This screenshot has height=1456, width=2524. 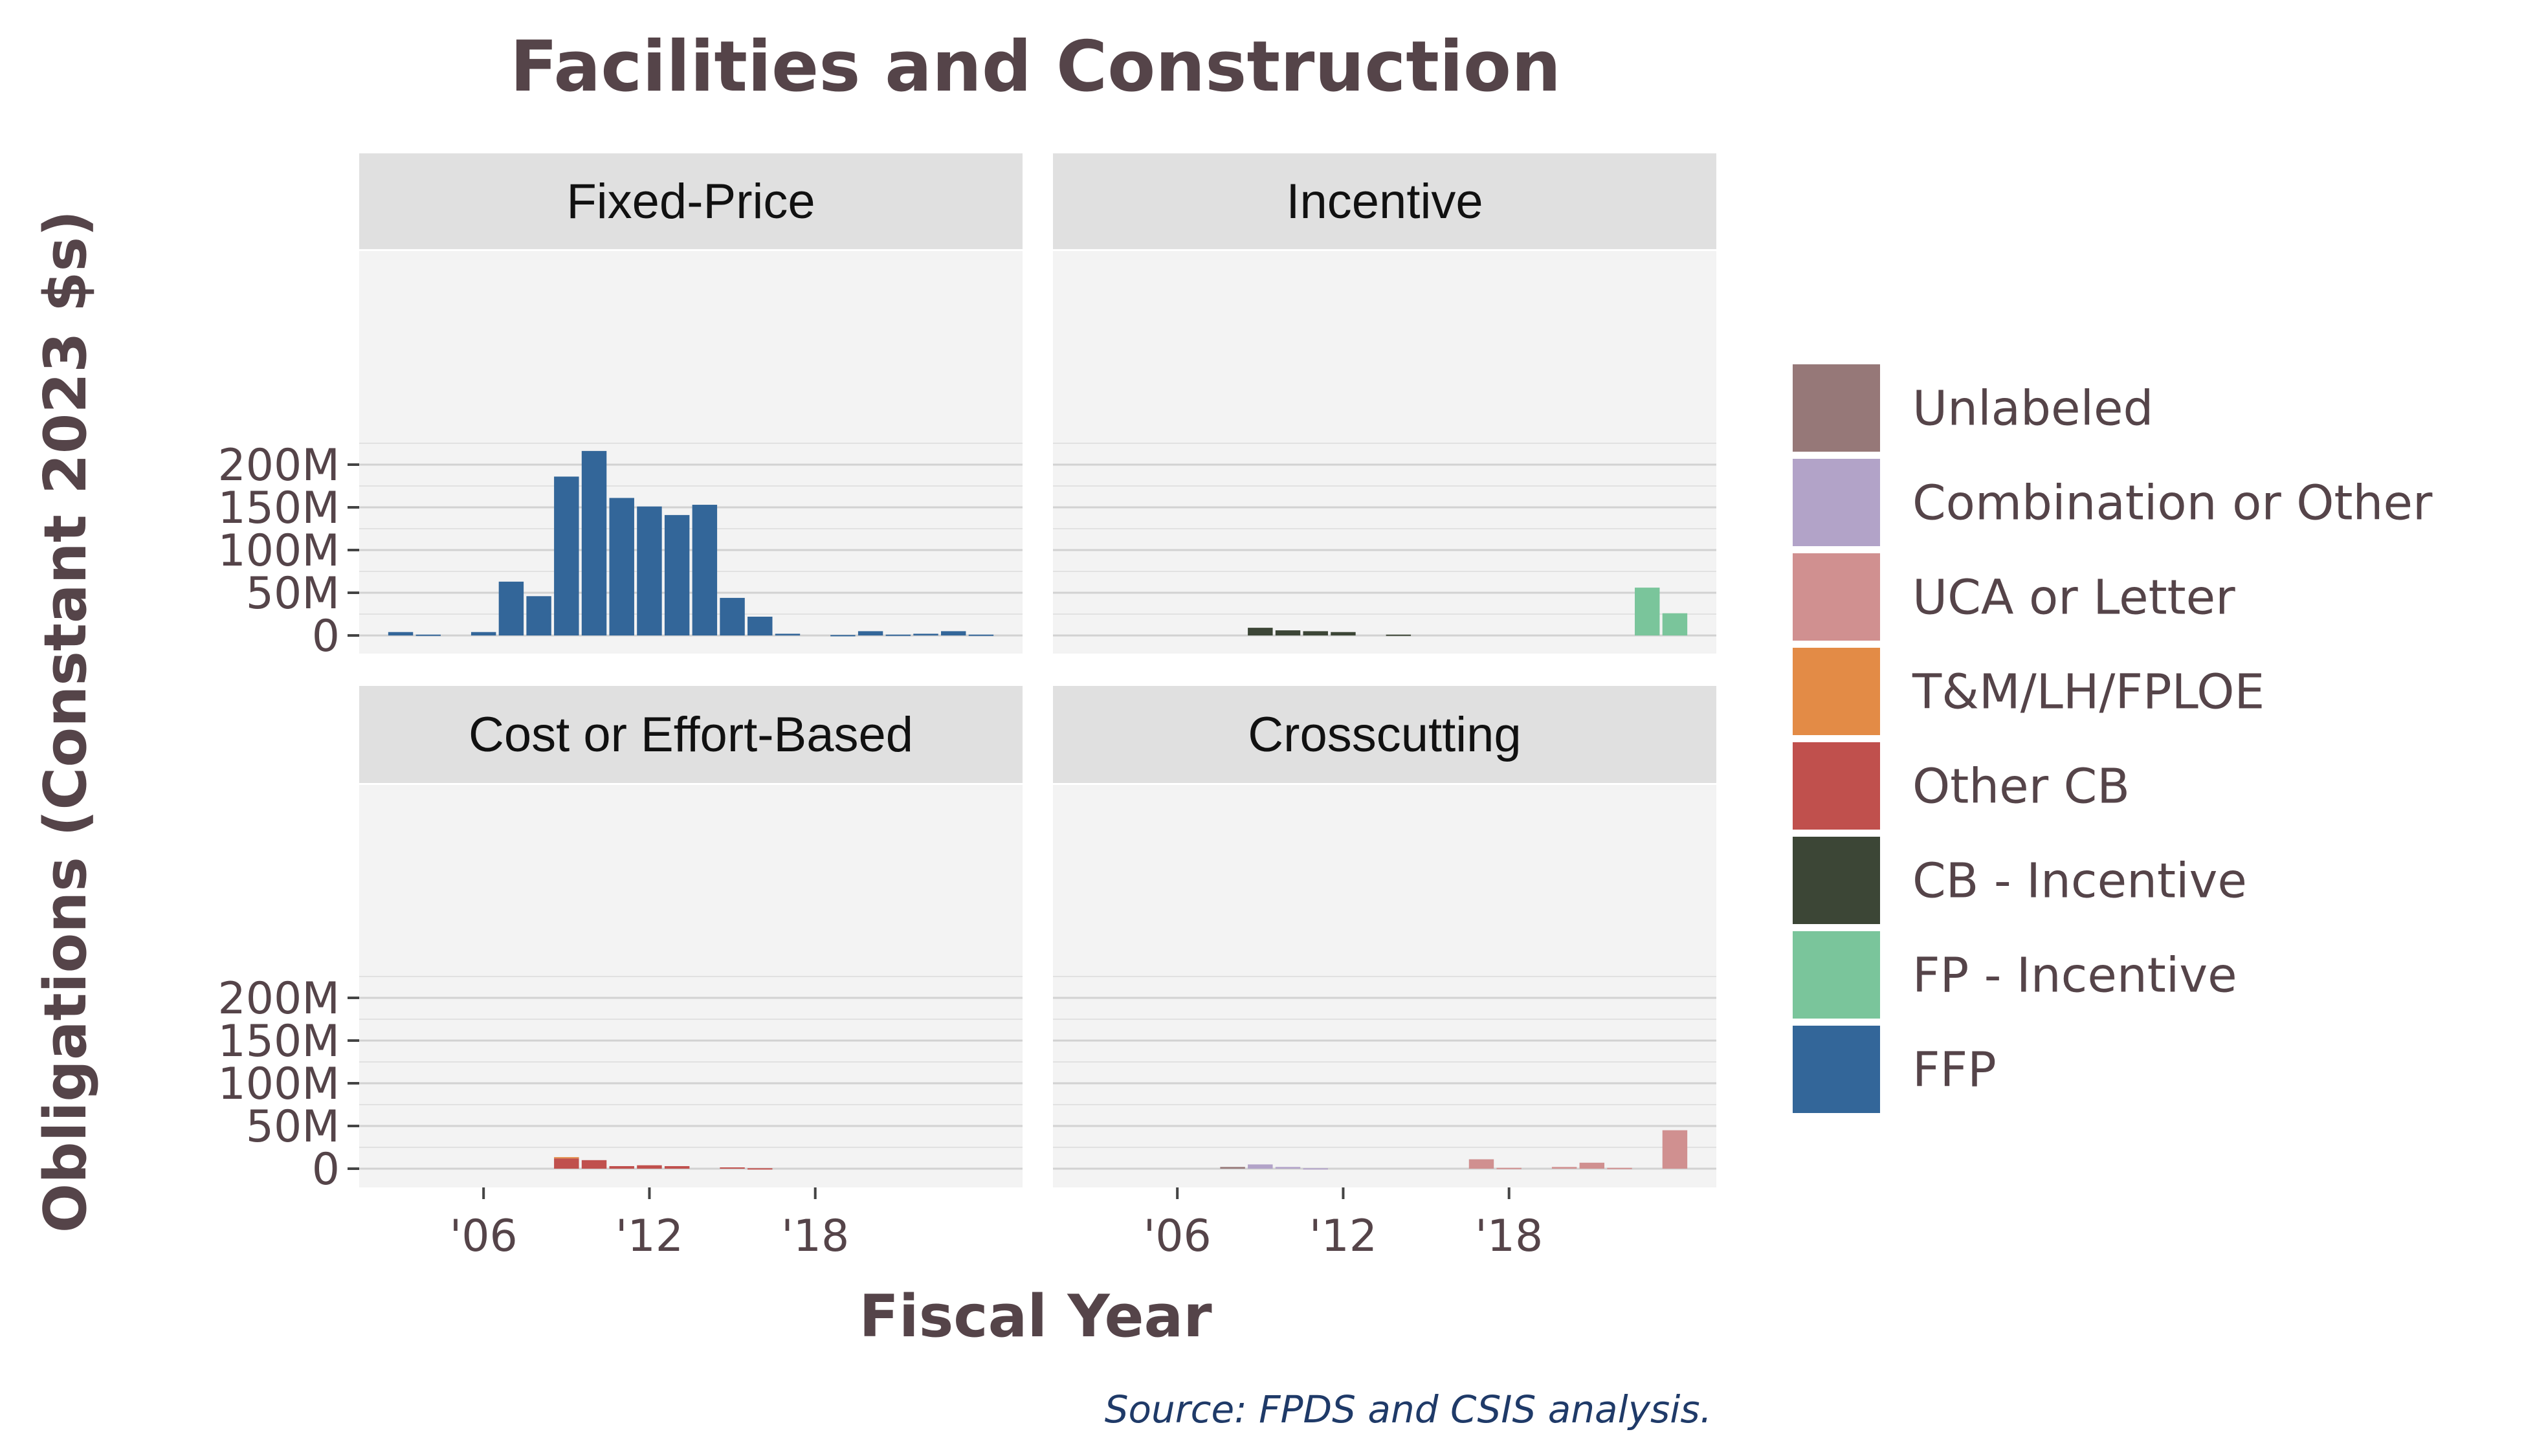 What do you see at coordinates (2088, 692) in the screenshot?
I see `legend-label: T&M/LH/FPLOE` at bounding box center [2088, 692].